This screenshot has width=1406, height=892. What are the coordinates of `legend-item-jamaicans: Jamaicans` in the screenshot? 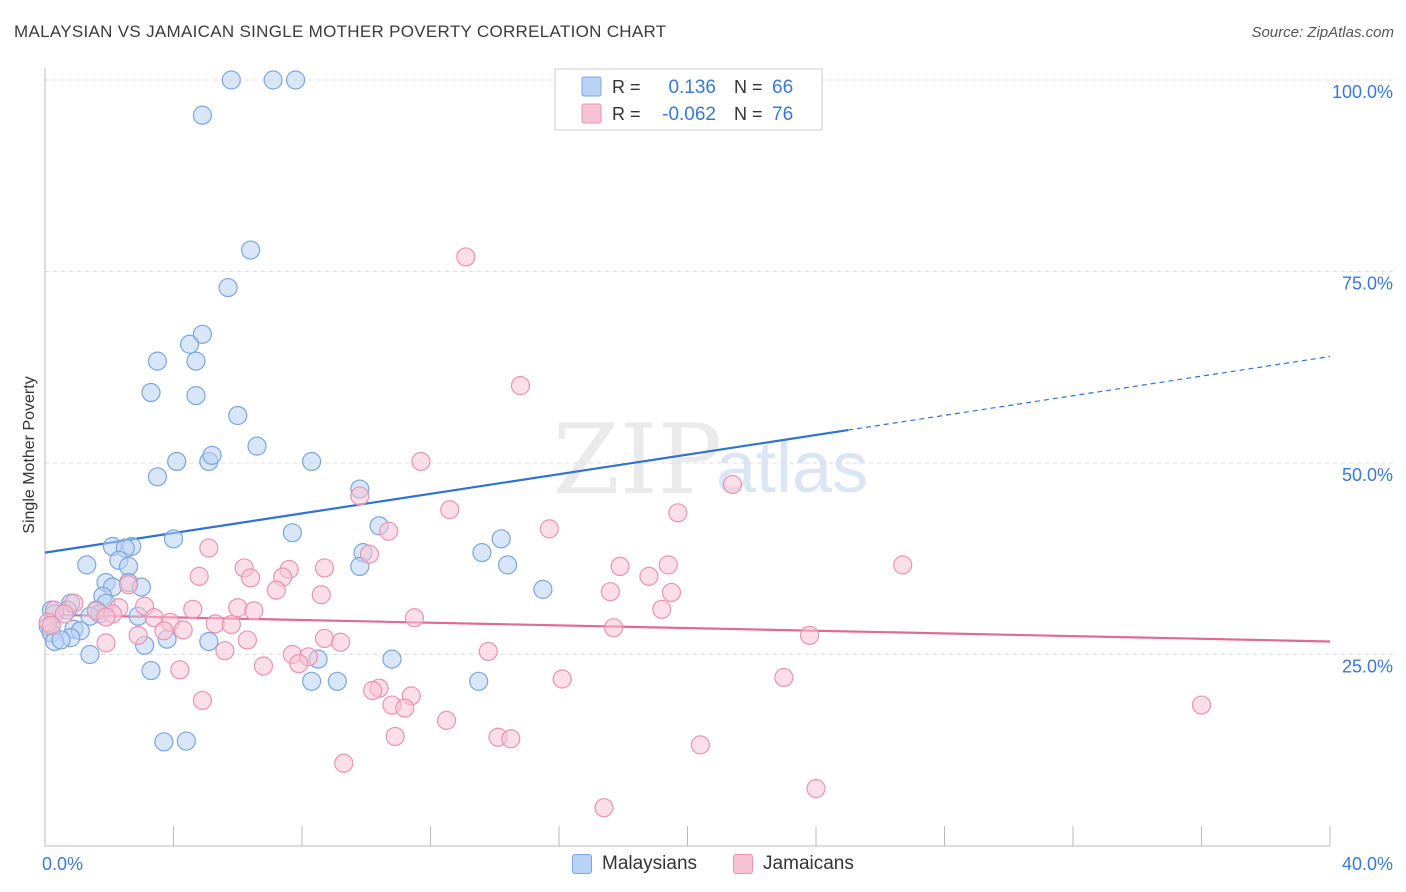 It's located at (793, 864).